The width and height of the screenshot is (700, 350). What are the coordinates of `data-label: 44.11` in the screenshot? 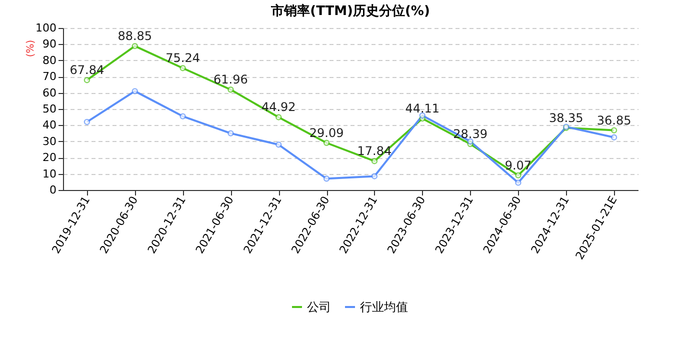 It's located at (422, 109).